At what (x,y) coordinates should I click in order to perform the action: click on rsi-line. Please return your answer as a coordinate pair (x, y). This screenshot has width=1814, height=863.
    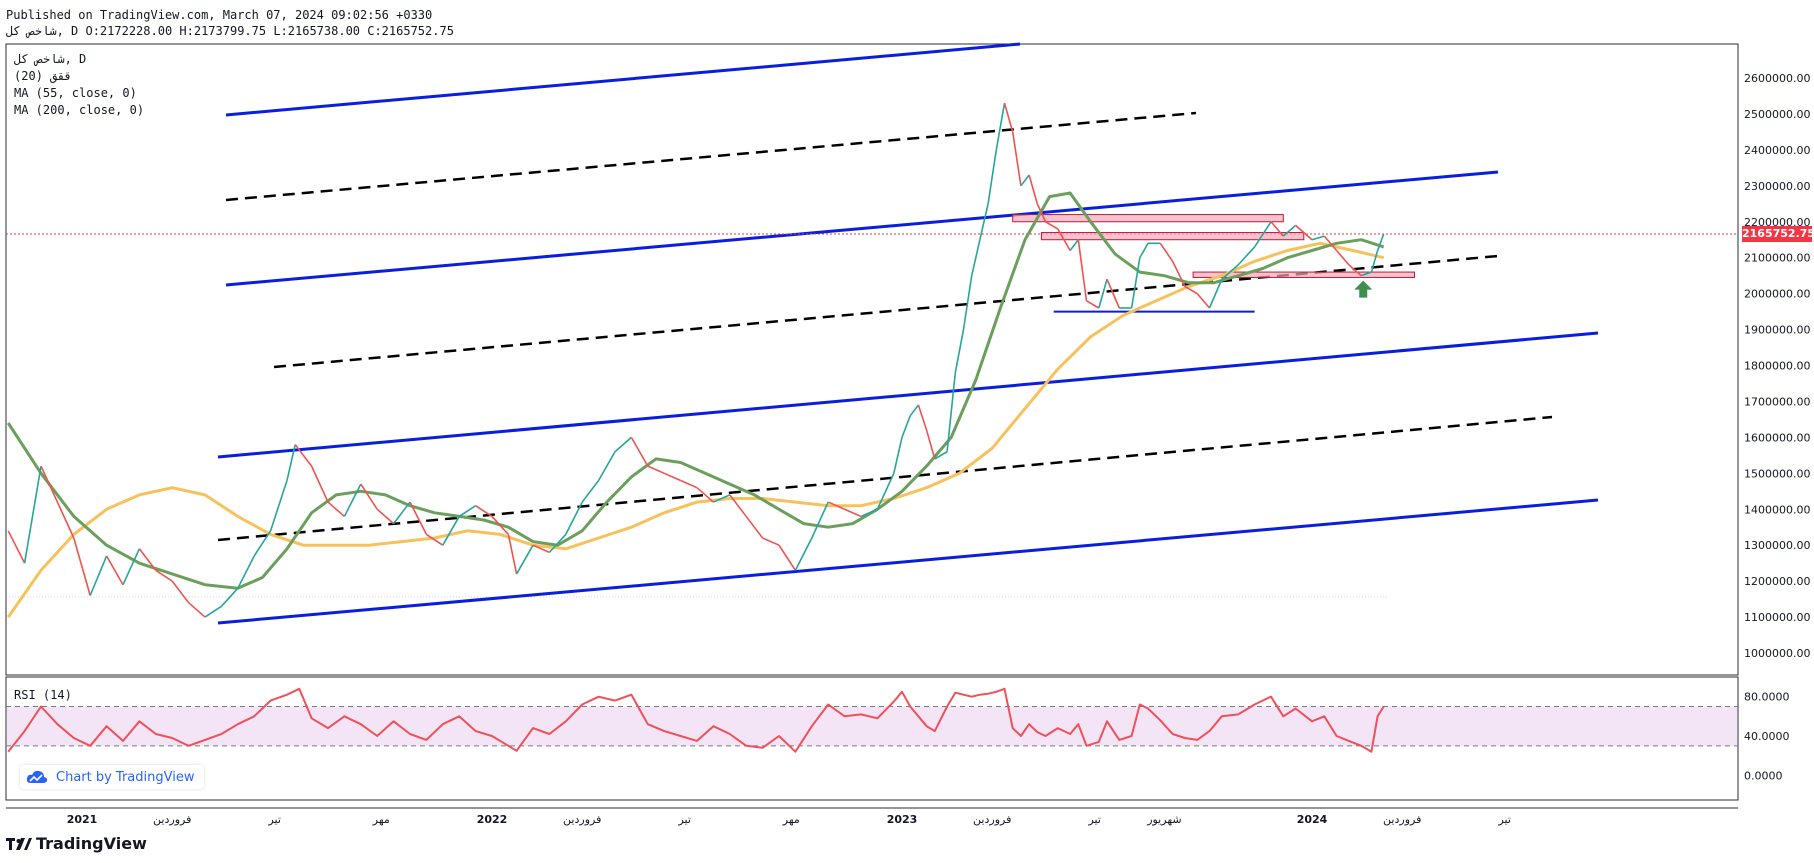
    Looking at the image, I should click on (696, 720).